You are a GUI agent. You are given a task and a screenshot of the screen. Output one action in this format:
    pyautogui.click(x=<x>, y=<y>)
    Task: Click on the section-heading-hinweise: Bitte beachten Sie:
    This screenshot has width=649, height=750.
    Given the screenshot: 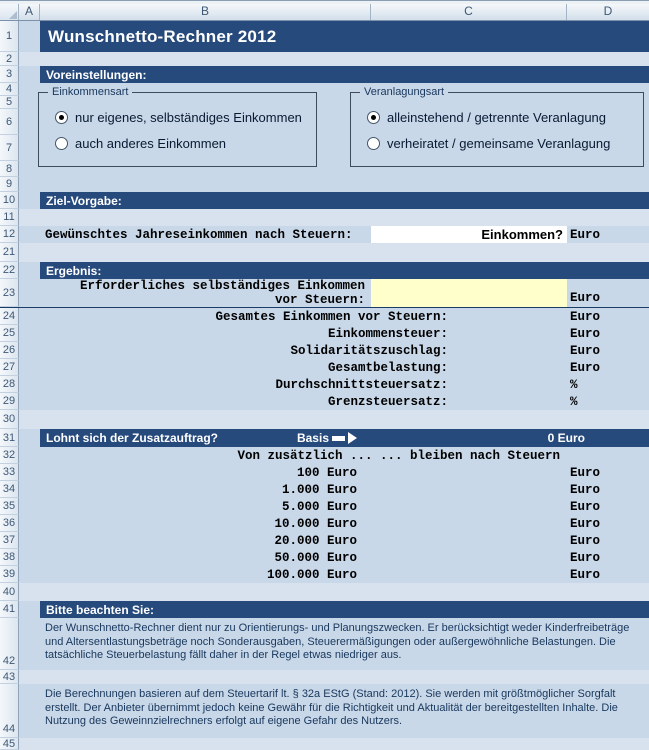 What is the action you would take?
    pyautogui.click(x=344, y=609)
    